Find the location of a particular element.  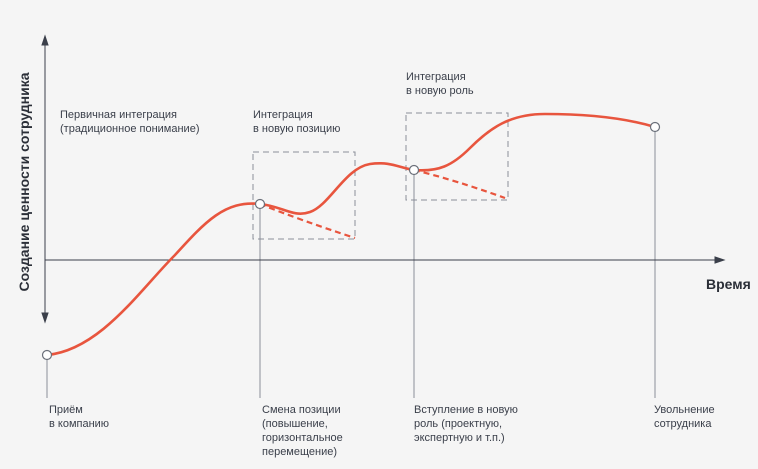

drop-after-position-change is located at coordinates (307, 221).